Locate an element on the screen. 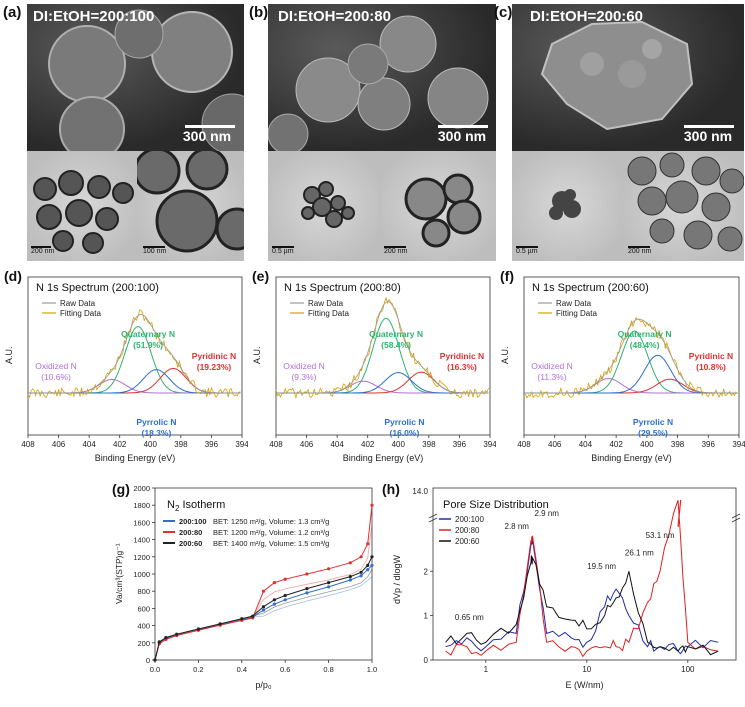 This screenshot has width=745, height=707. iso-ytick-10: 2000 is located at coordinates (141, 488).